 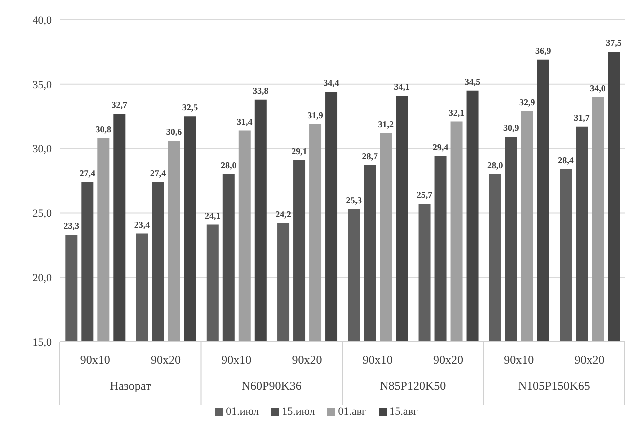 What do you see at coordinates (42, 85) in the screenshot?
I see `y-tick-label: 35,0` at bounding box center [42, 85].